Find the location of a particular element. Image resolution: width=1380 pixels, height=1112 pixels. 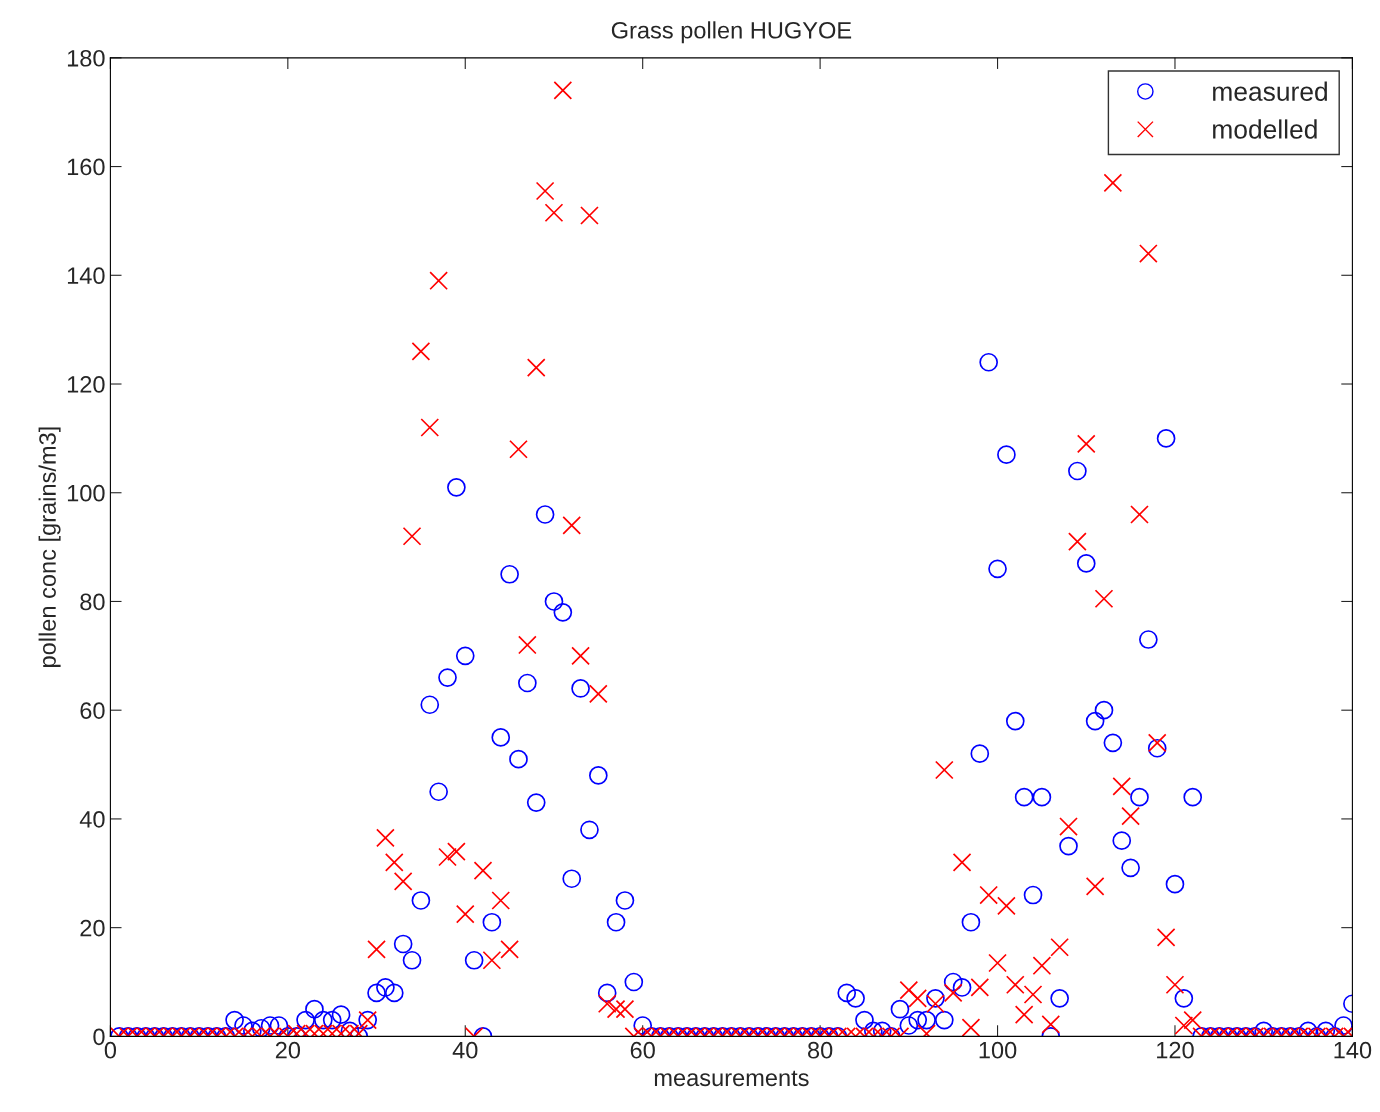

legend-label: measured is located at coordinates (1270, 91).